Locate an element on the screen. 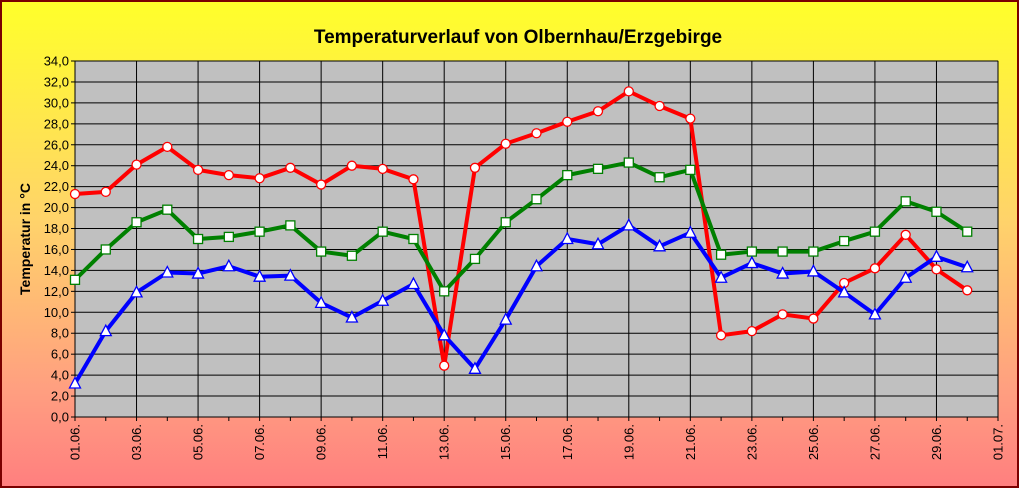  y-tick-label: 28,0 is located at coordinates (56, 123).